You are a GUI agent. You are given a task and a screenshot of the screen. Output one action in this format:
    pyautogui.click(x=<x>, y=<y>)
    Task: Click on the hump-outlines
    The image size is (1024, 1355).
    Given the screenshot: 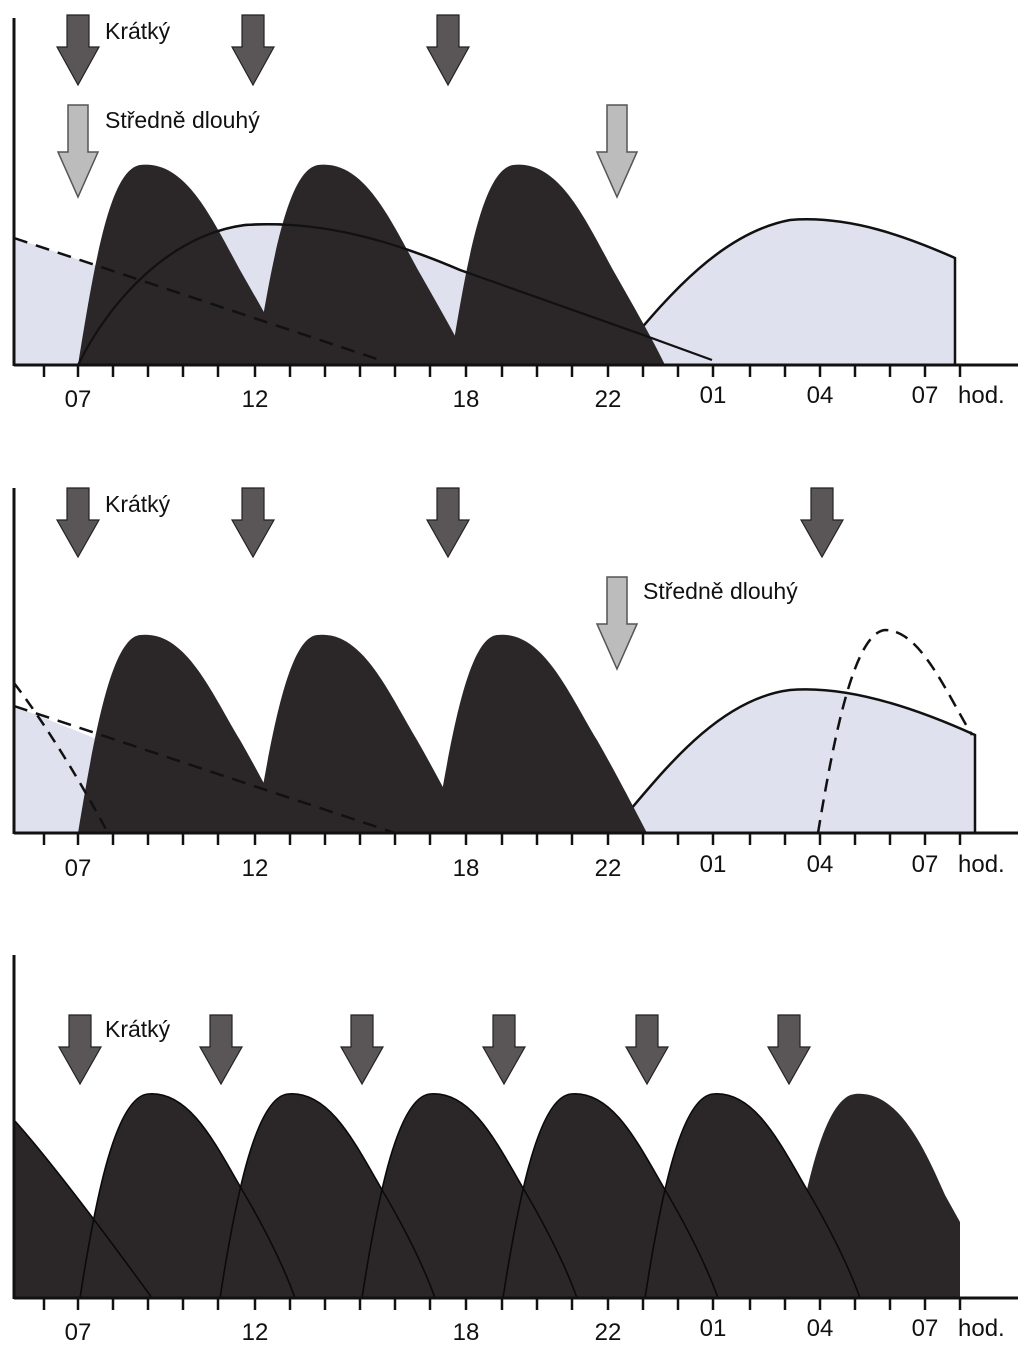 What is the action you would take?
    pyautogui.click(x=437, y=1196)
    